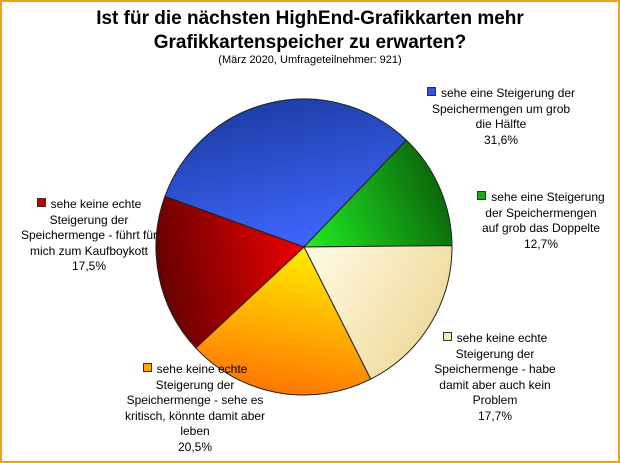 Image resolution: width=620 pixels, height=463 pixels. I want to click on slice-value-4: 20,5%, so click(195, 446).